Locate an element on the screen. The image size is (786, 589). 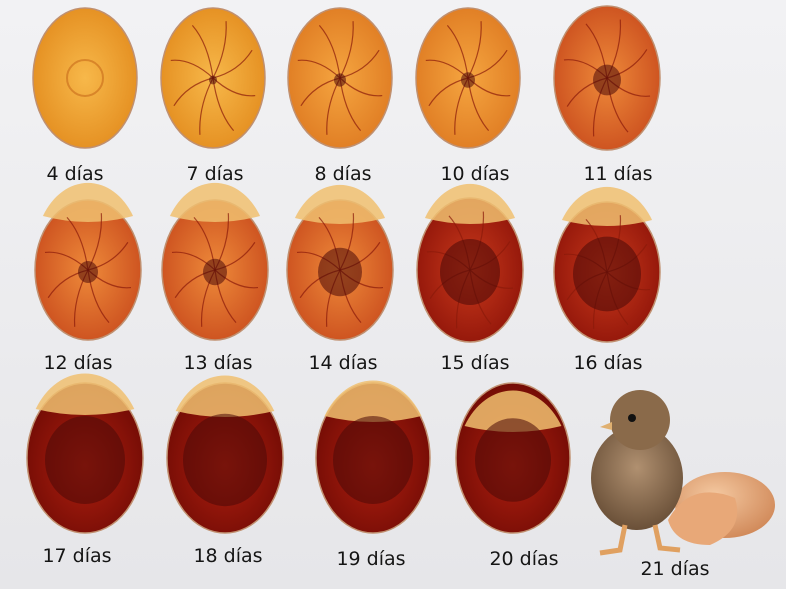
chick-legs is located at coordinates (640, 540).